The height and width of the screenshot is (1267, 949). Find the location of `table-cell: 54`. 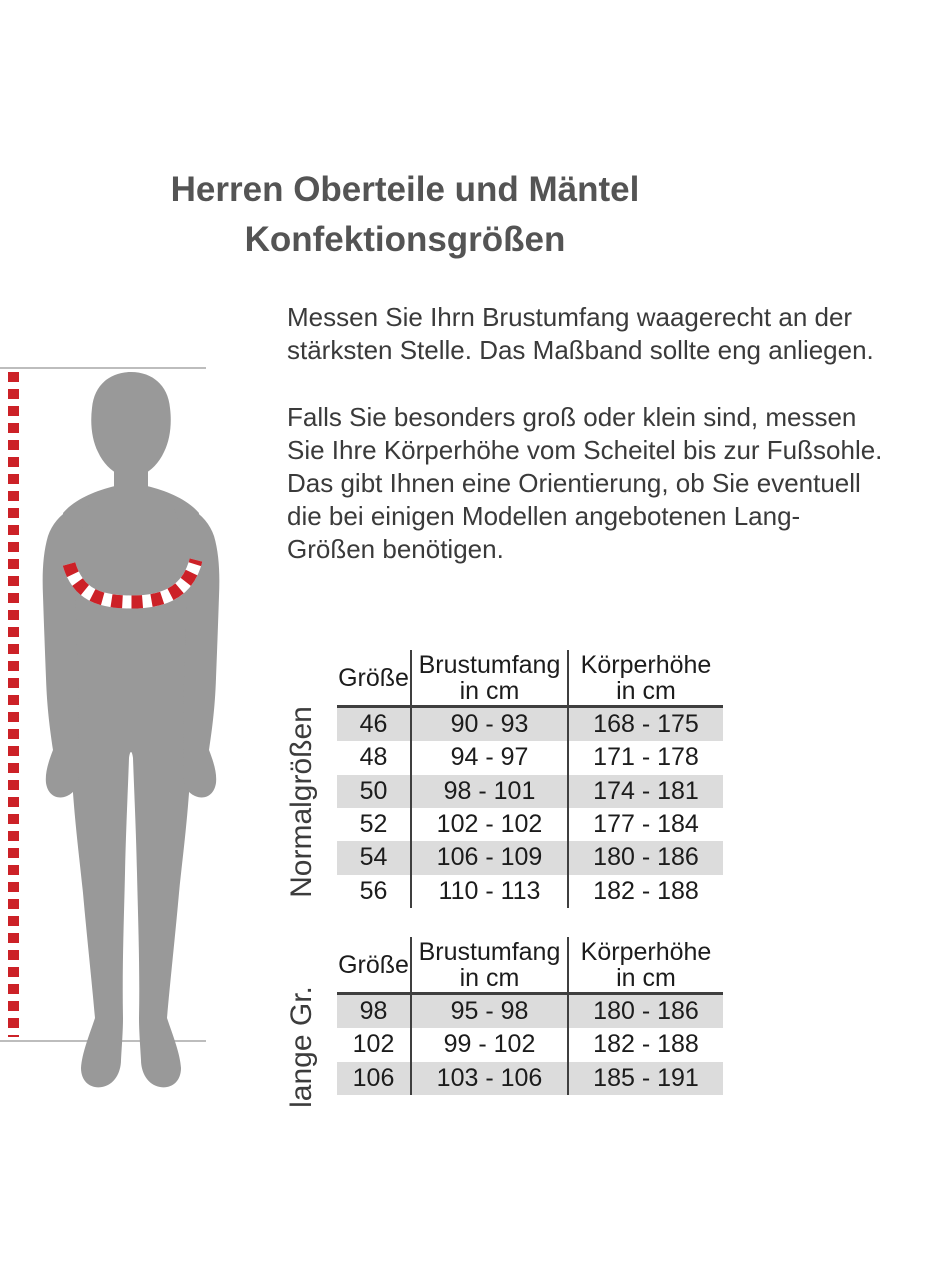

table-cell: 54 is located at coordinates (373, 857).